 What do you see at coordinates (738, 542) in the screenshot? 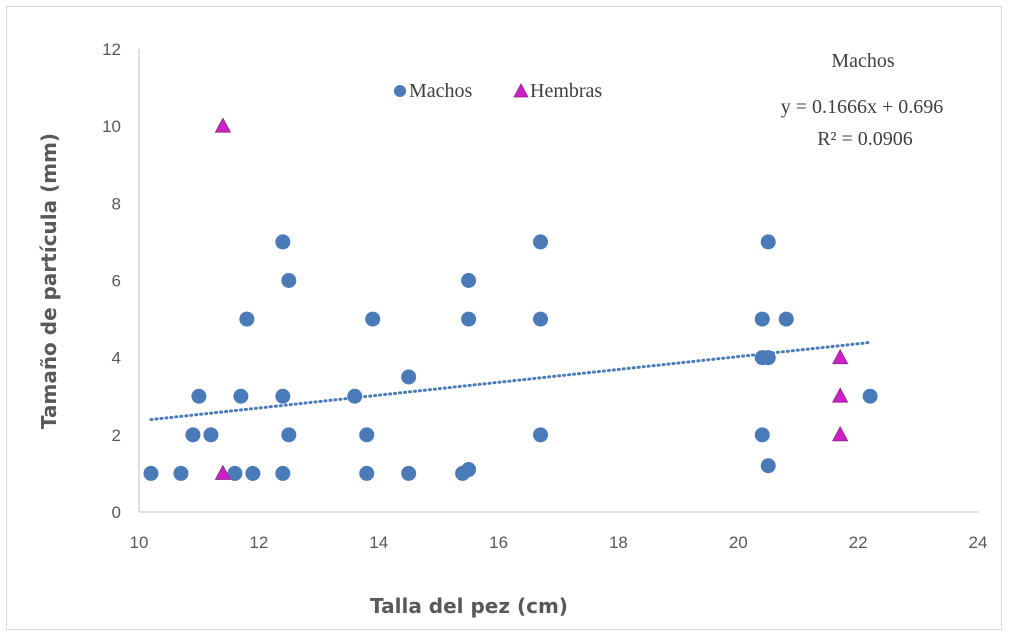
I see `x-tick-label: 20` at bounding box center [738, 542].